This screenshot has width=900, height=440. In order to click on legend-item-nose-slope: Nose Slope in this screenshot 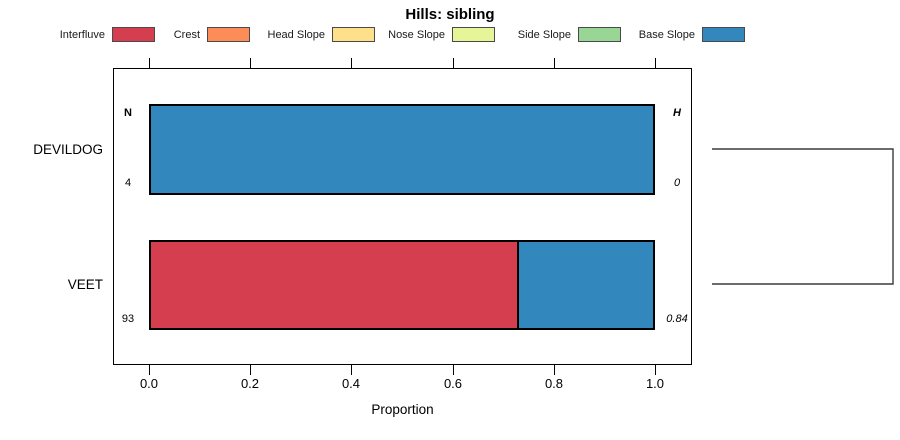, I will do `click(395, 34)`.